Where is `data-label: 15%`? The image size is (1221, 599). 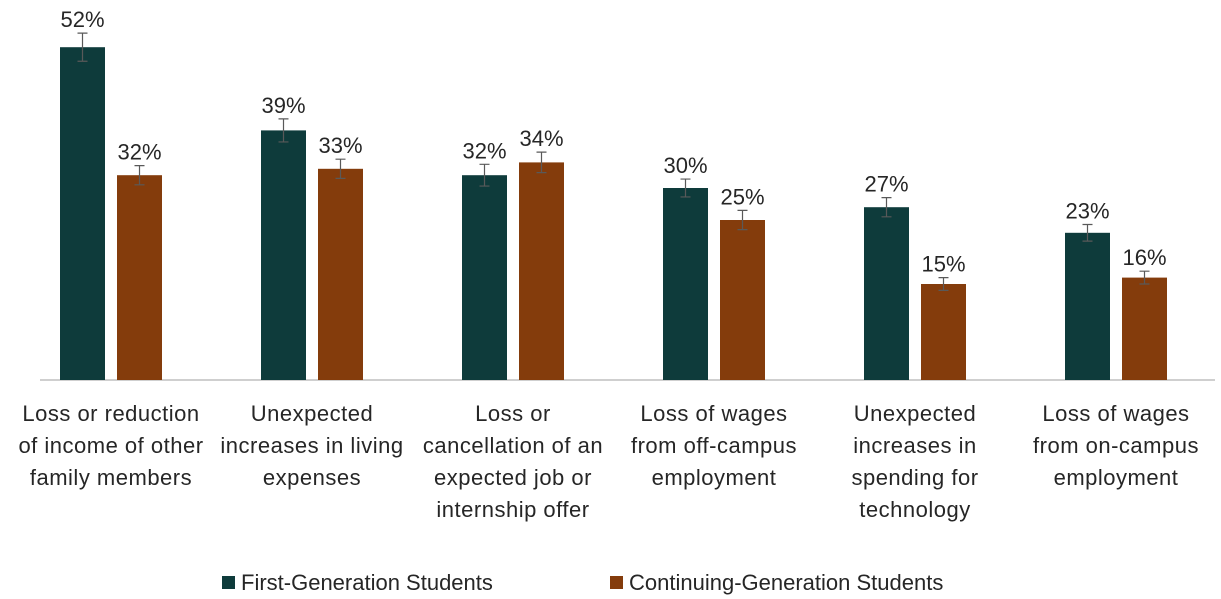 data-label: 15% is located at coordinates (943, 264).